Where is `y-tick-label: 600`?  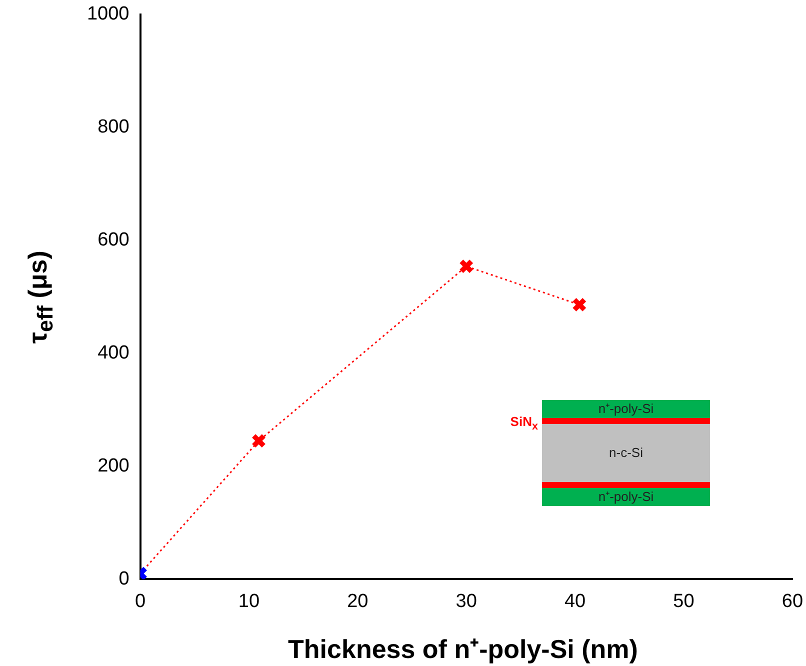 y-tick-label: 600 is located at coordinates (114, 240).